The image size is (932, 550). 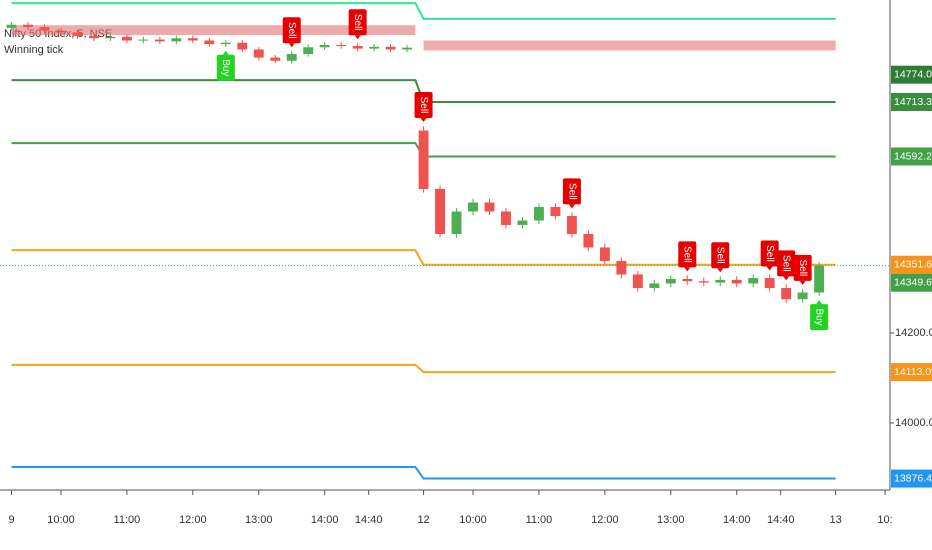 I want to click on x-tick-label: 12, so click(x=423, y=520).